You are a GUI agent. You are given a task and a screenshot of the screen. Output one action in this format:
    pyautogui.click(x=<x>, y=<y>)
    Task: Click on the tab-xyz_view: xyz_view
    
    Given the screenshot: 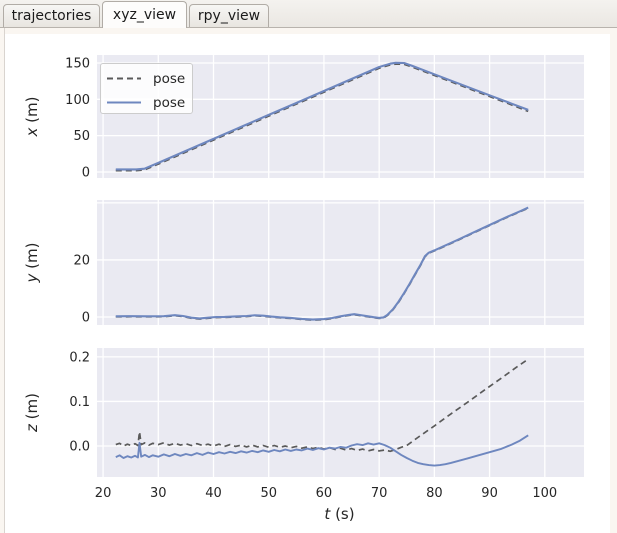 What is the action you would take?
    pyautogui.click(x=144, y=14)
    